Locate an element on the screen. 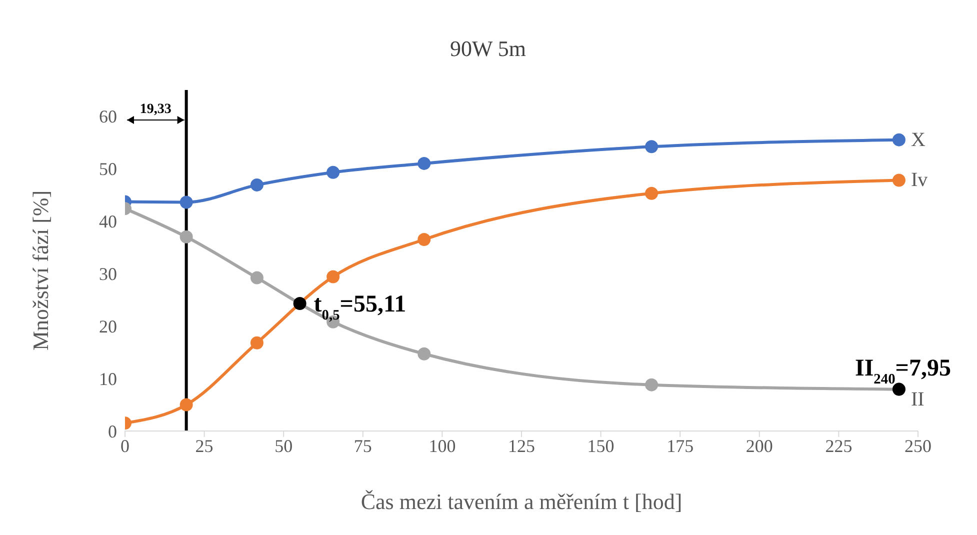 Image resolution: width=977 pixels, height=535 pixels. y-tick-label: 0 is located at coordinates (112, 431).